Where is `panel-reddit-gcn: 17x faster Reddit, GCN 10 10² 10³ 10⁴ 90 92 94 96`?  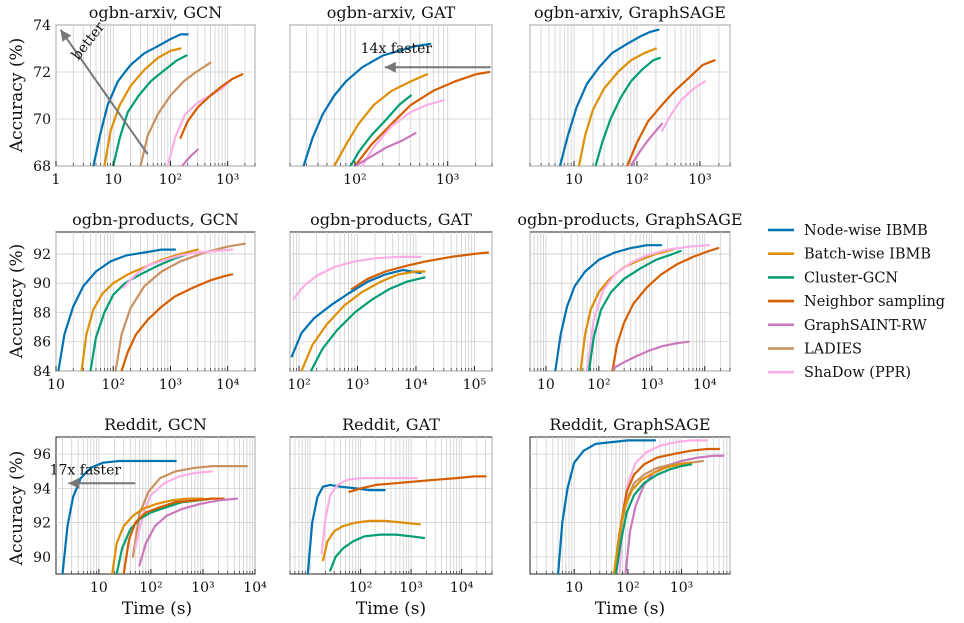
panel-reddit-gcn: 17x faster Reddit, GCN 10 10² 10³ 10⁴ 90 92 94 96 is located at coordinates (150, 505).